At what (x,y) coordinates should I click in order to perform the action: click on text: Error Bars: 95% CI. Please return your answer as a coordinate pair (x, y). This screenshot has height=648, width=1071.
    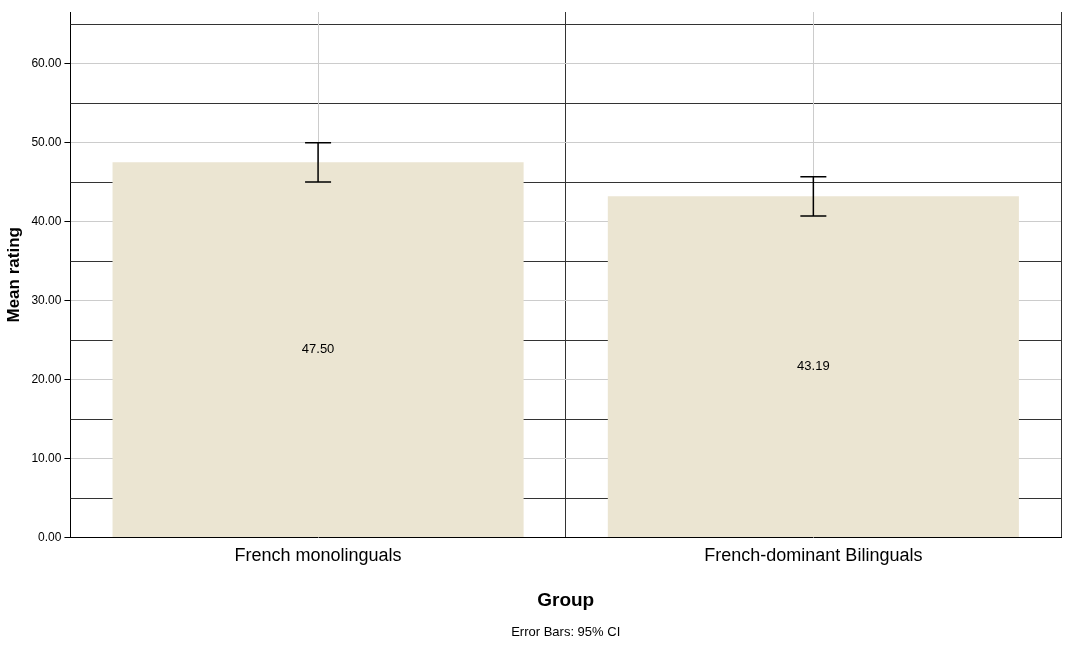
    Looking at the image, I should click on (566, 631).